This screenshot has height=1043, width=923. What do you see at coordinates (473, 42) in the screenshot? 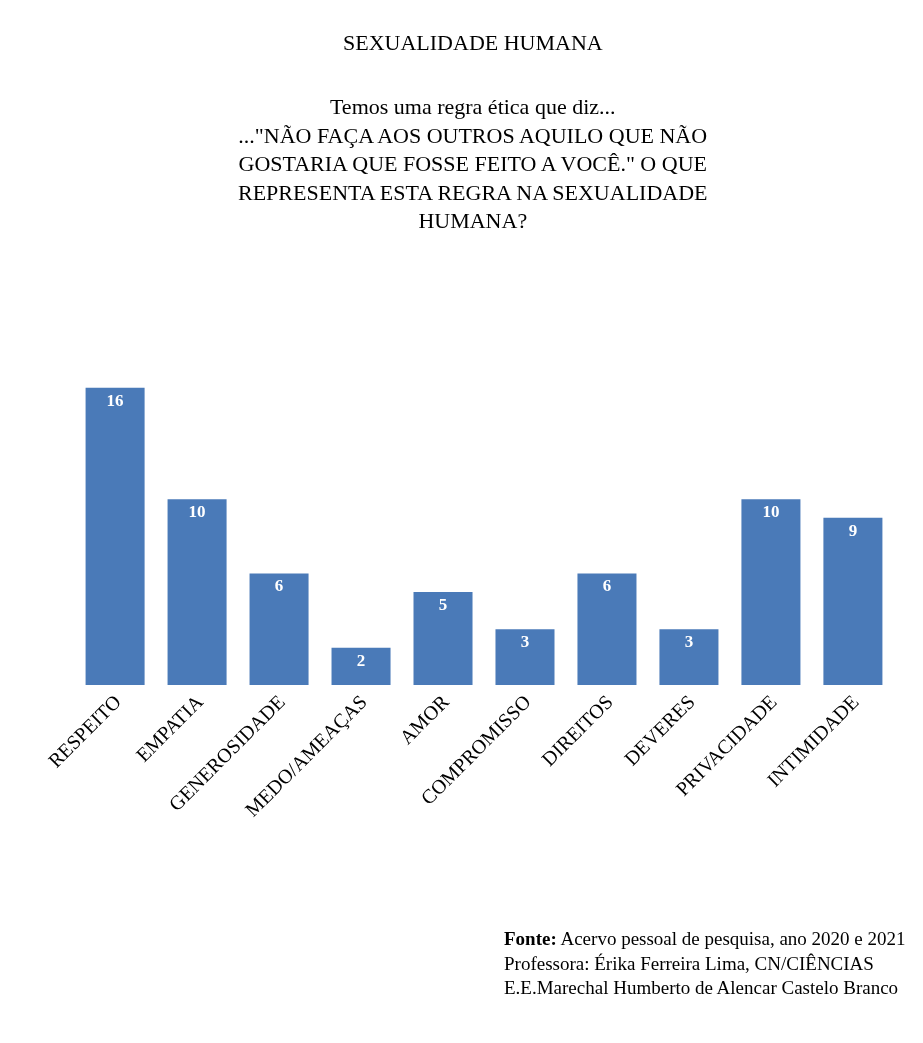
I see `chart-title: SEXUALIDADE HUMANA` at bounding box center [473, 42].